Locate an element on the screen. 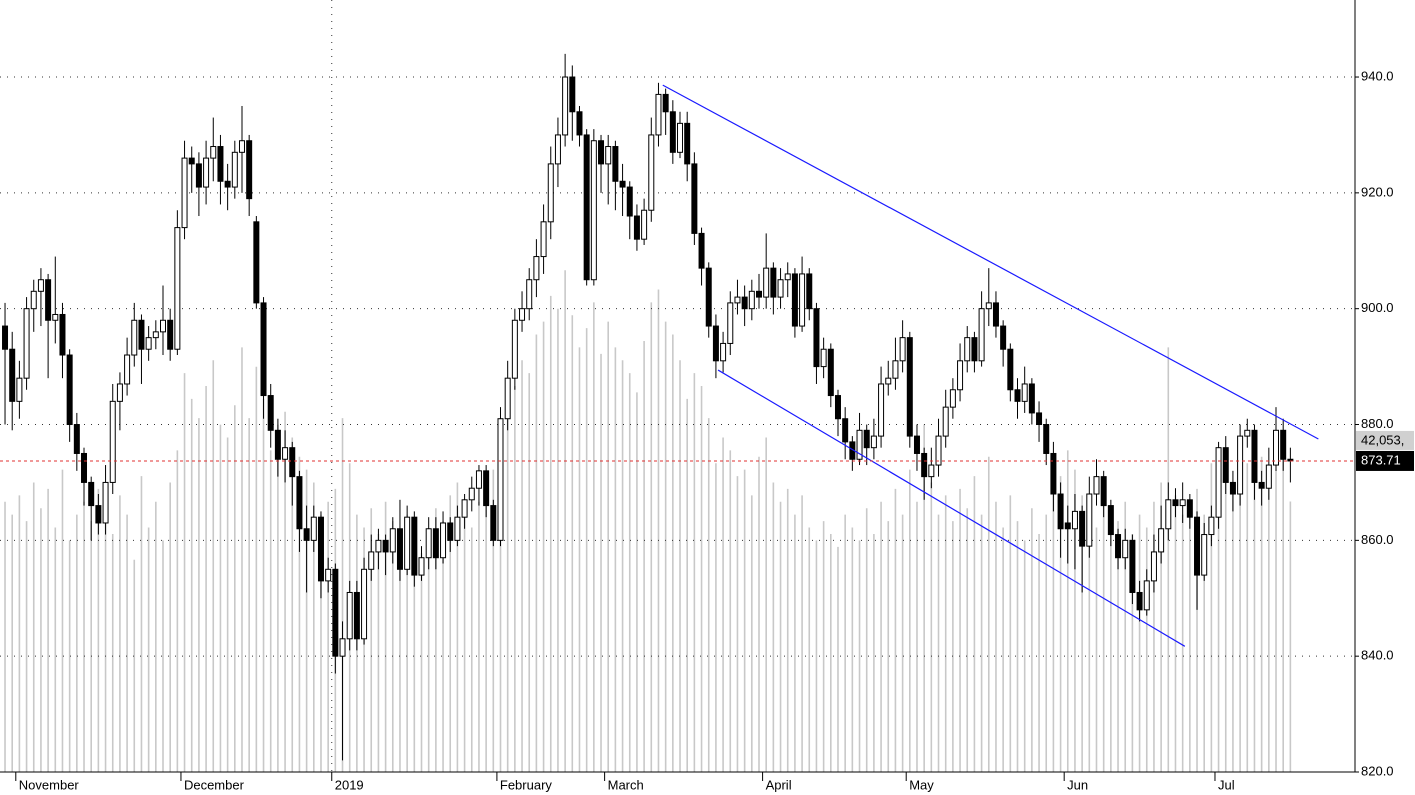  y-tick-label: 940.0 is located at coordinates (1377, 75).